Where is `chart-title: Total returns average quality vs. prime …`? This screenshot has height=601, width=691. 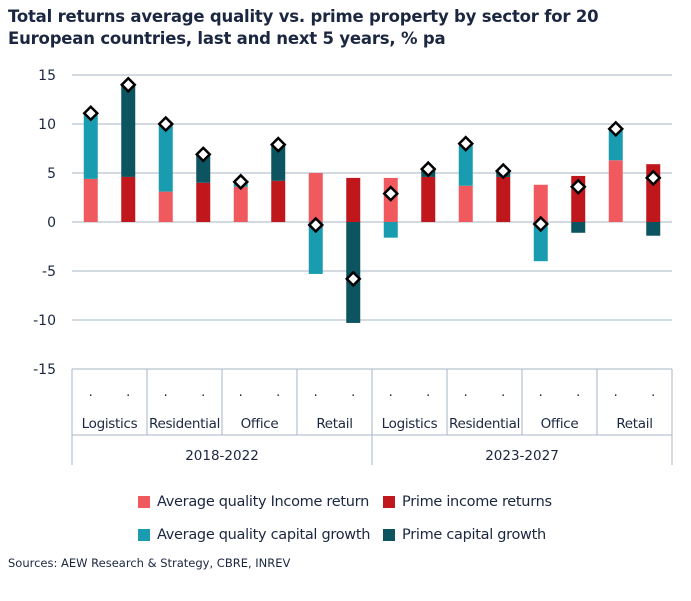
chart-title: Total returns average quality vs. prime … is located at coordinates (303, 27).